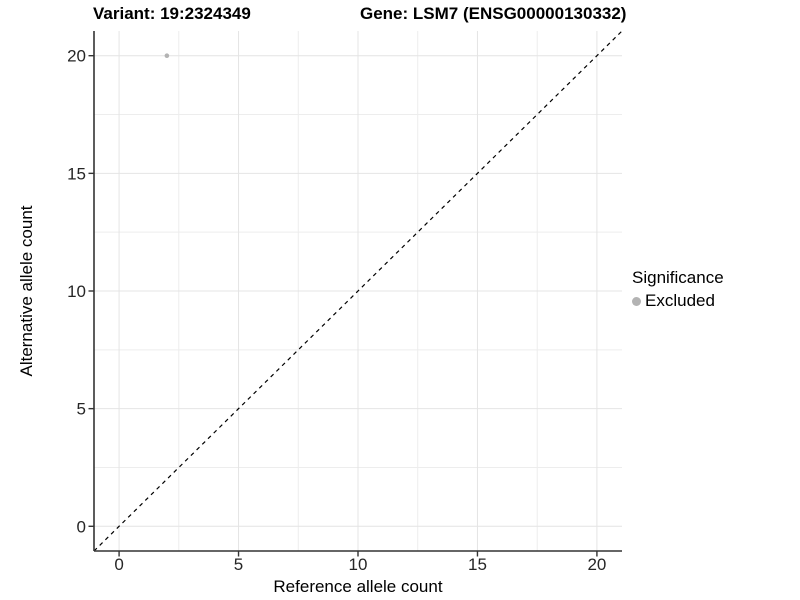 The height and width of the screenshot is (600, 800). I want to click on x-tick-label: 0, so click(118, 564).